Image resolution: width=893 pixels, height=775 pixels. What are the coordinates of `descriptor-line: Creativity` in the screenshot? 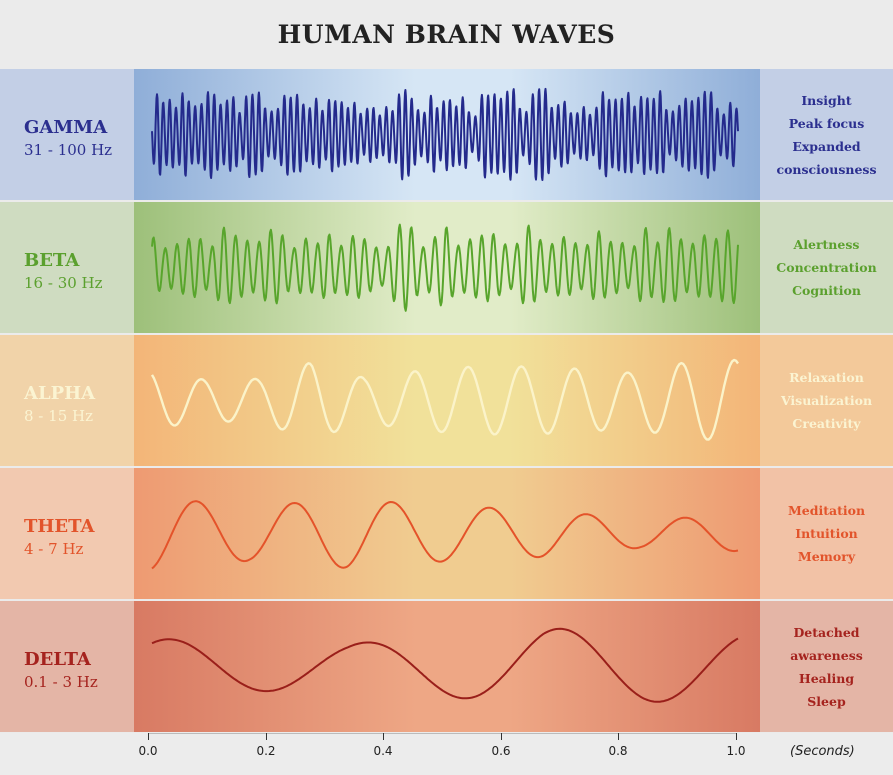 It's located at (826, 423).